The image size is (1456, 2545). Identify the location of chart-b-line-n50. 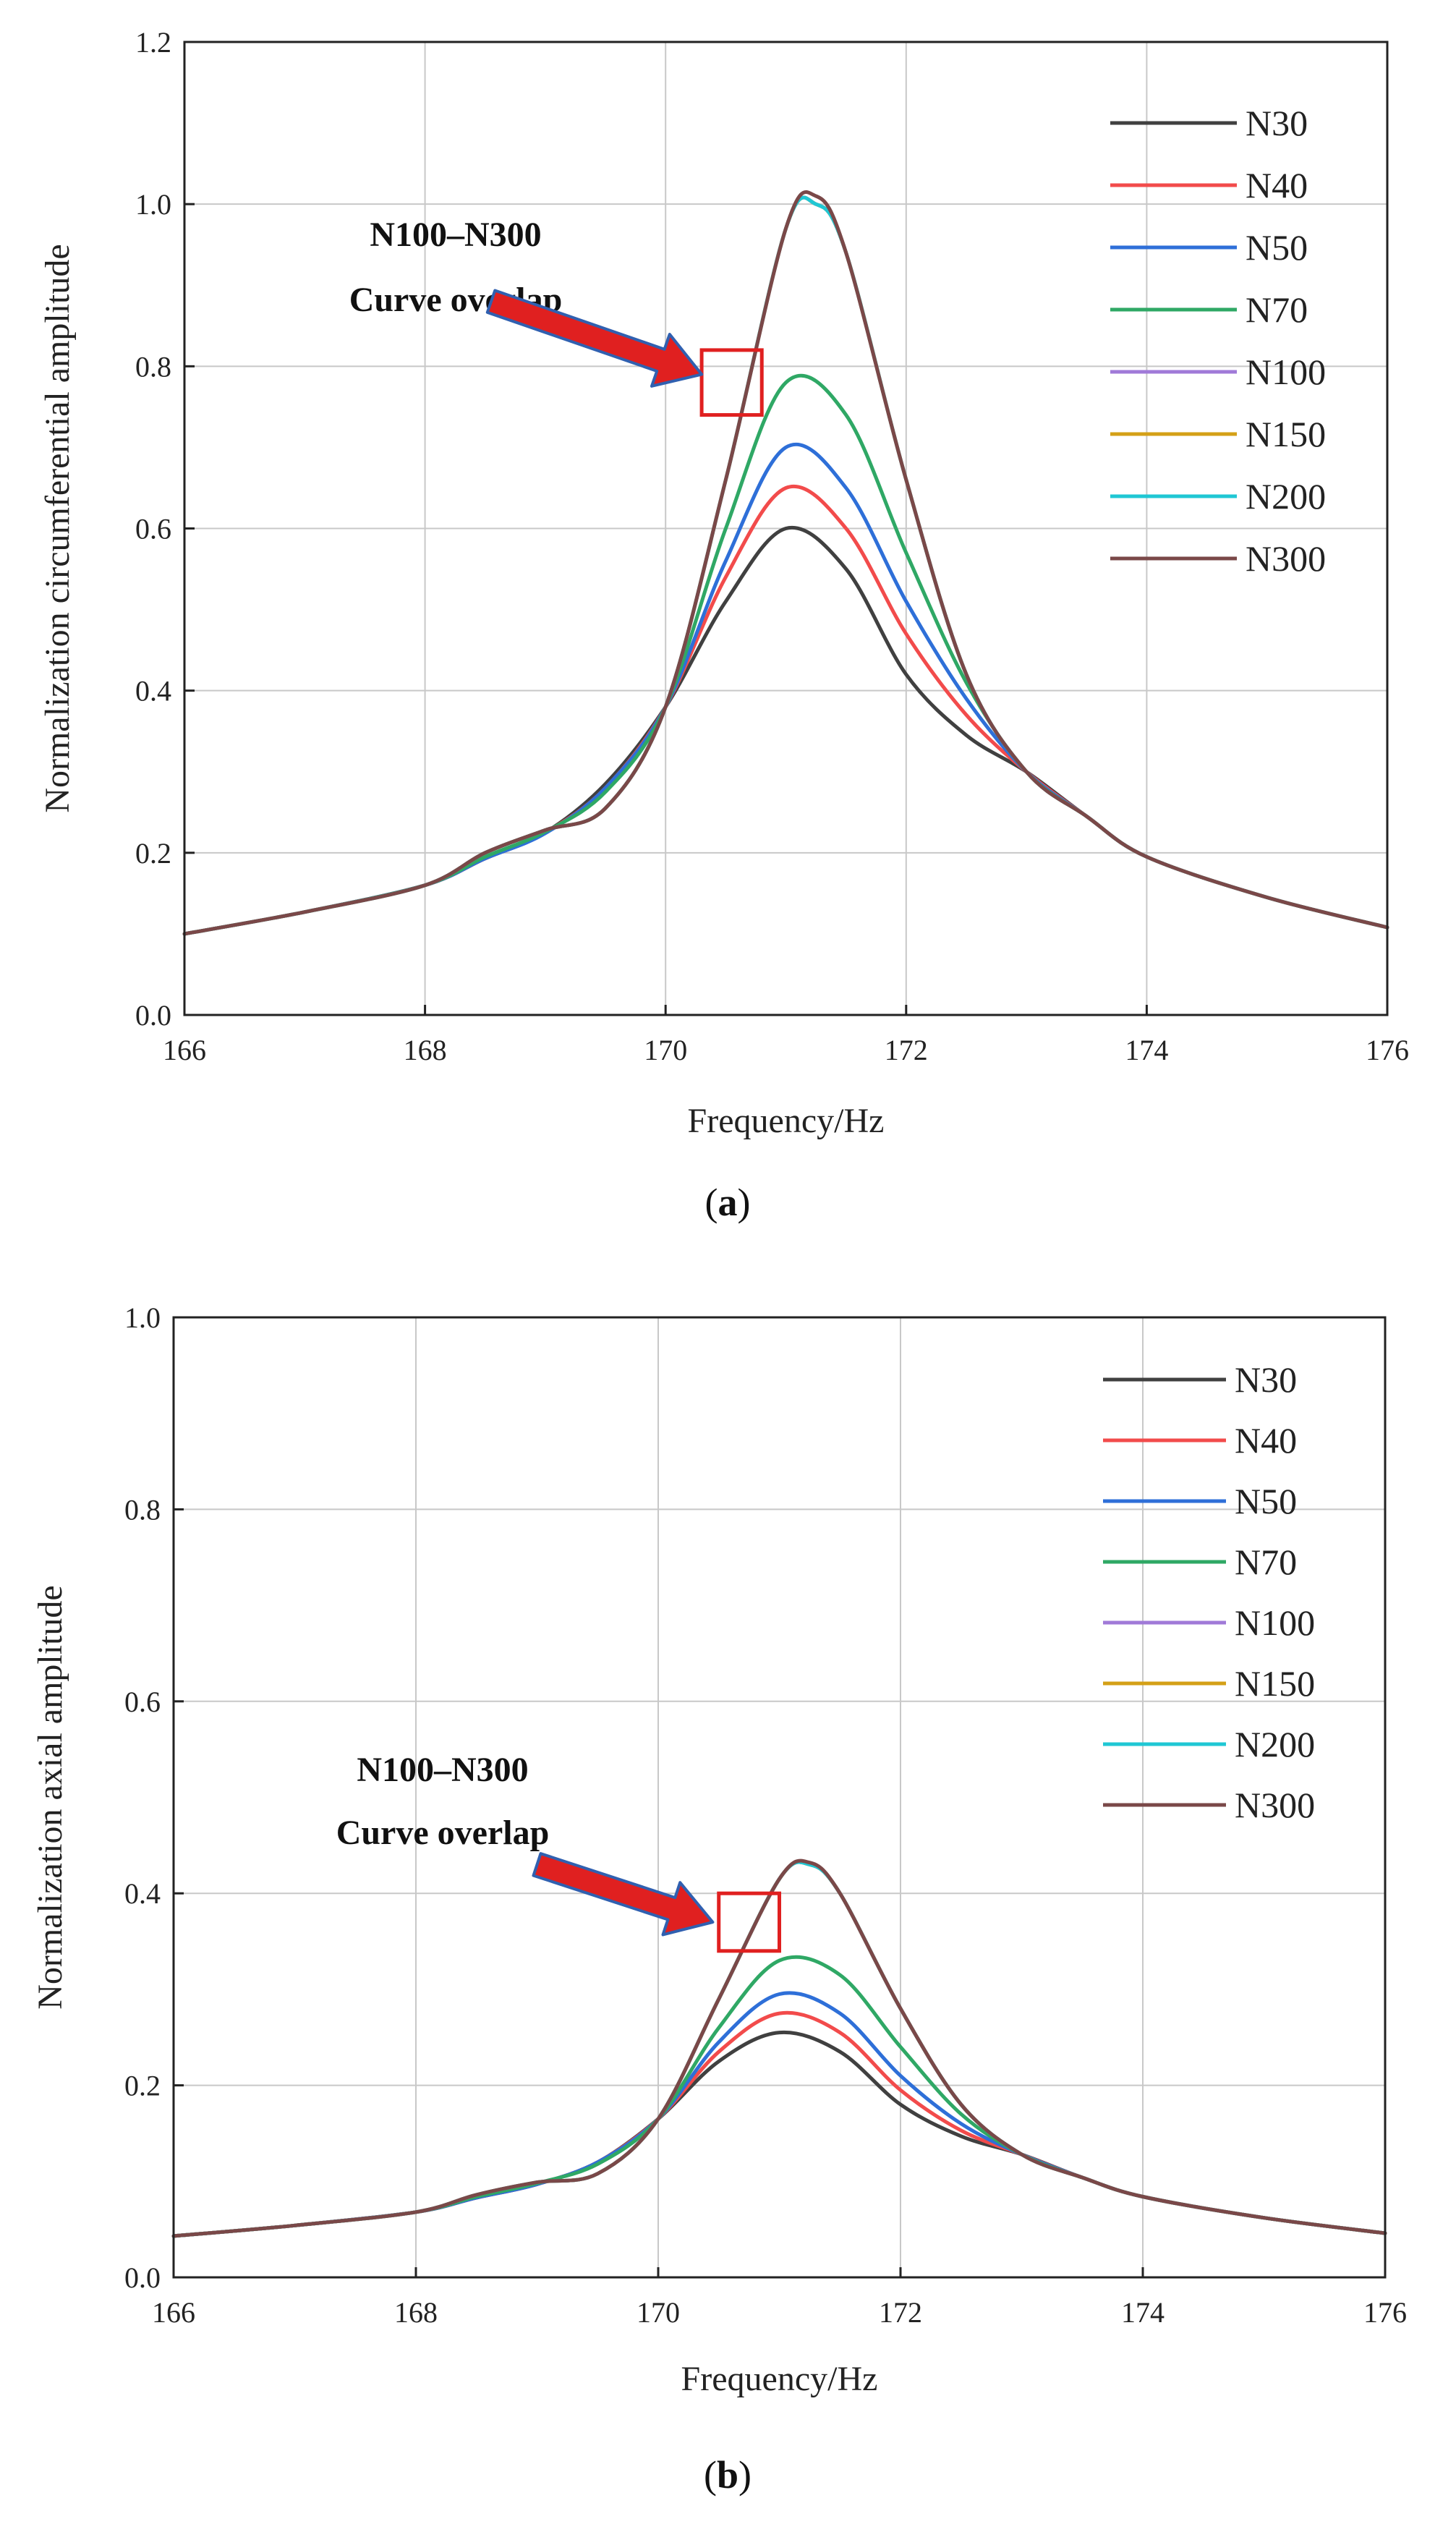
(779, 2114).